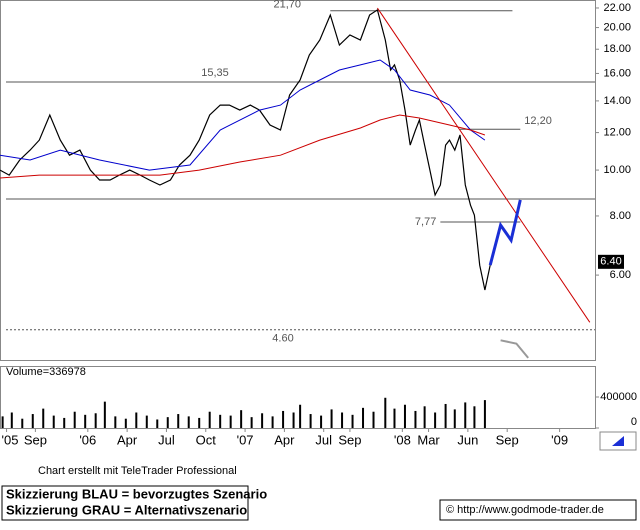  Describe the element at coordinates (126, 509) in the screenshot. I see `note-grey: Skizzierung GRAU = Alternativszenario` at that location.